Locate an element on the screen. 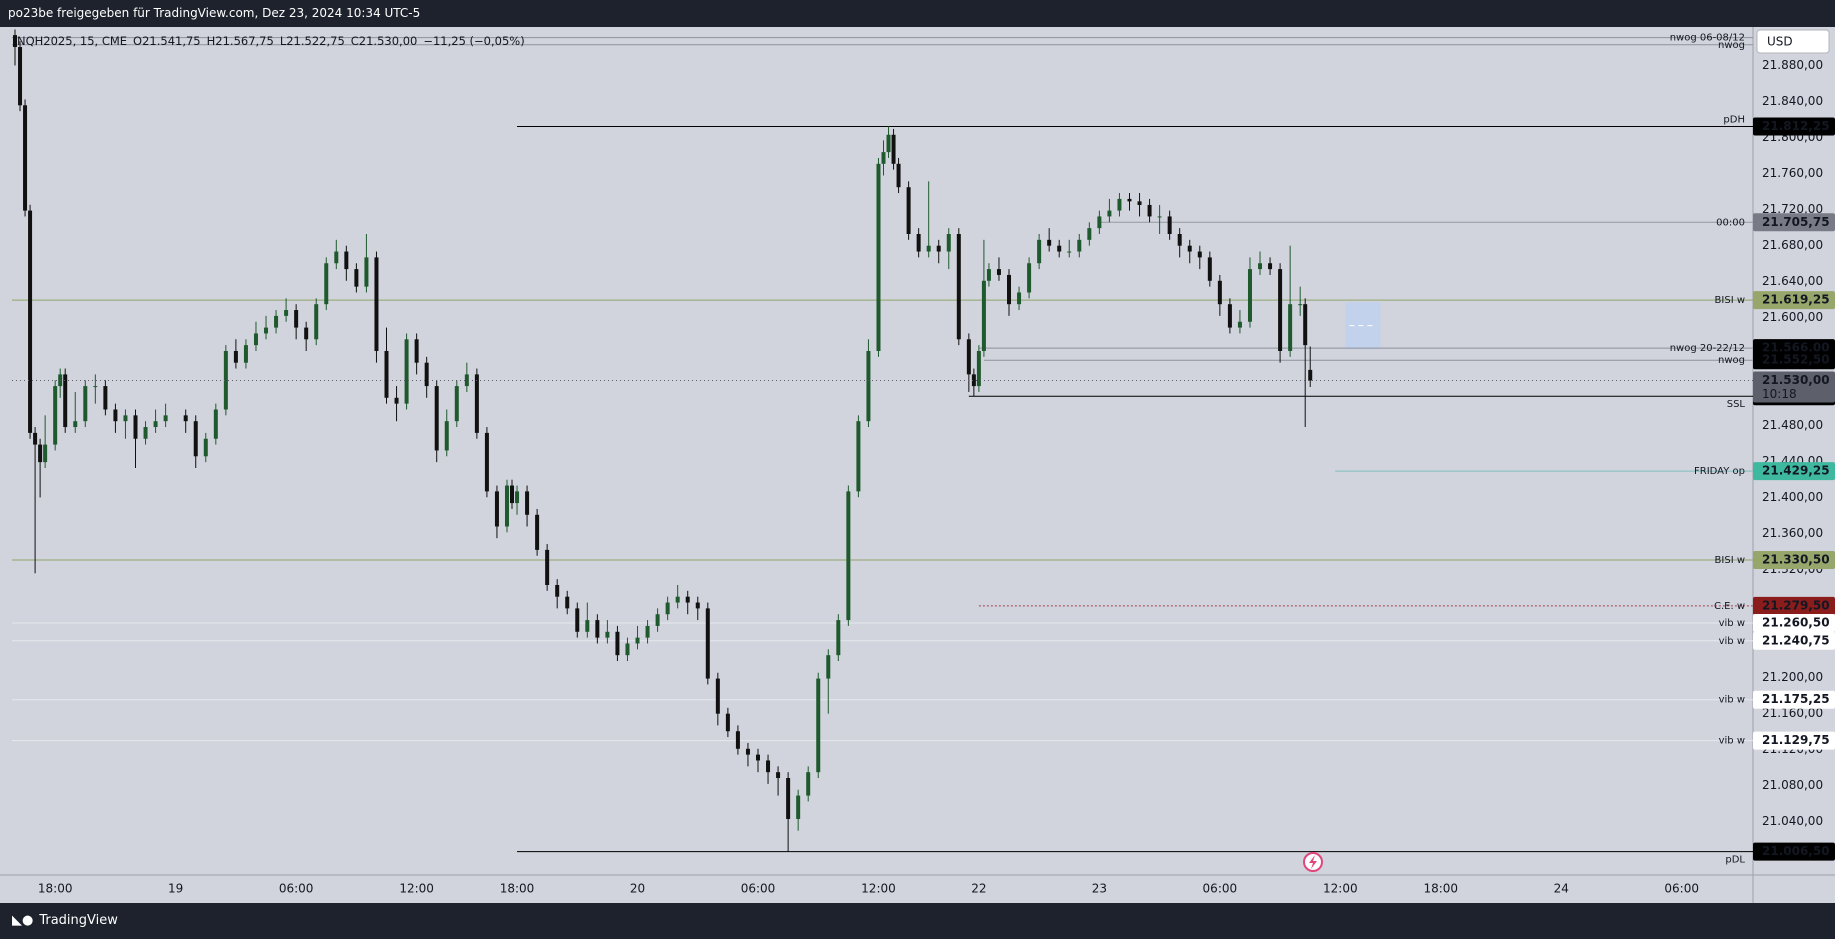 The width and height of the screenshot is (1835, 939). current-price-tag is located at coordinates (1794, 387).